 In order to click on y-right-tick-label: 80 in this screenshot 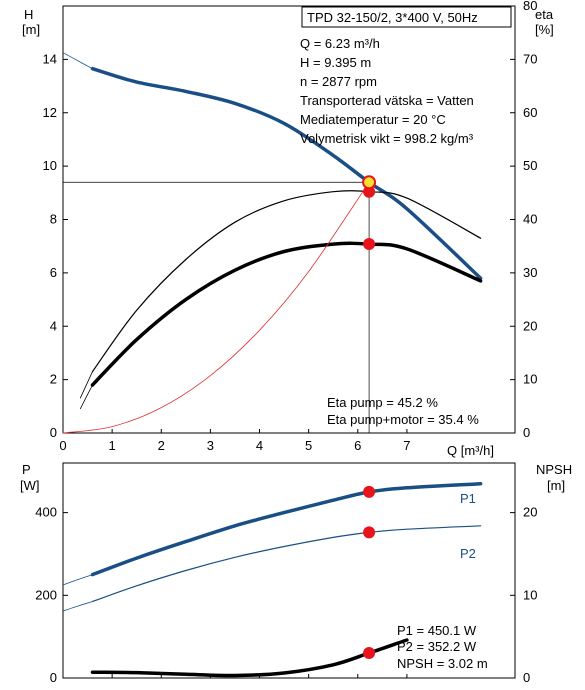, I will do `click(530, 6)`.